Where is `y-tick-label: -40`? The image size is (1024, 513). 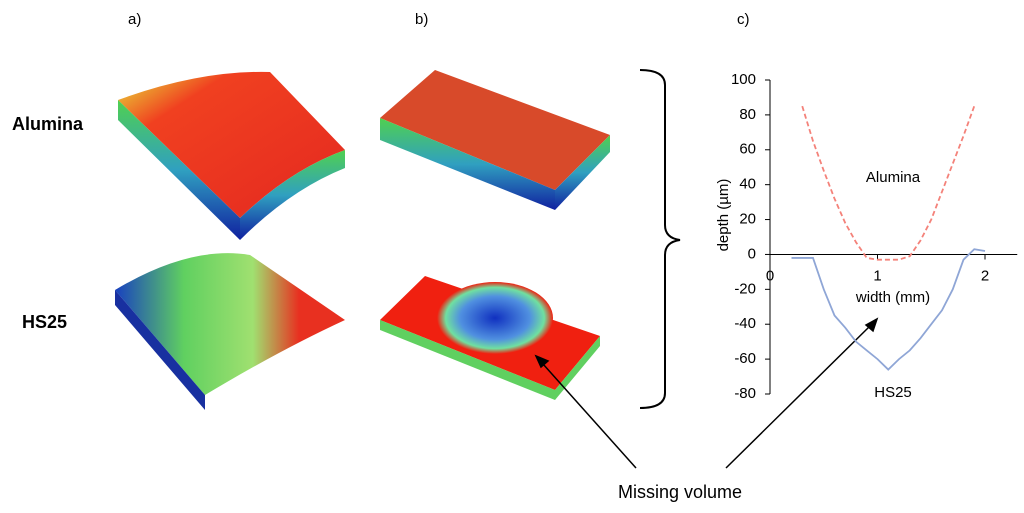 y-tick-label: -40 is located at coordinates (745, 323).